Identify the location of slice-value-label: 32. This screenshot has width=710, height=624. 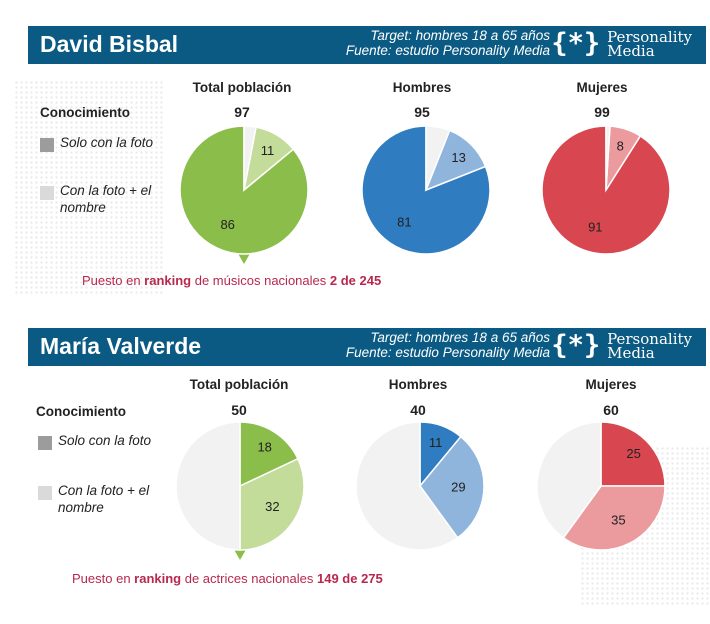
(272, 506).